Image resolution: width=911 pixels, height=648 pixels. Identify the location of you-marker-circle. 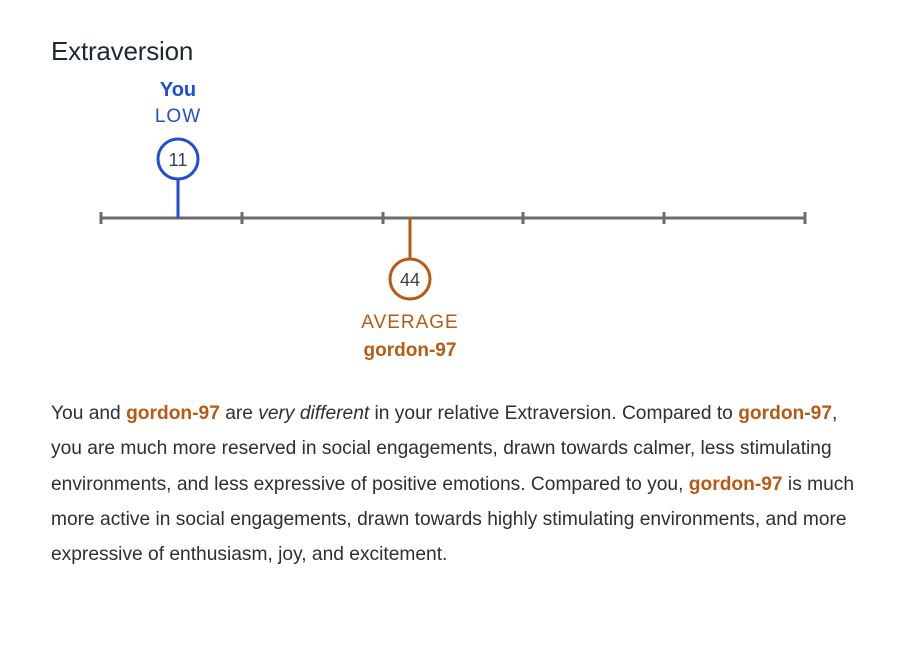
(178, 159).